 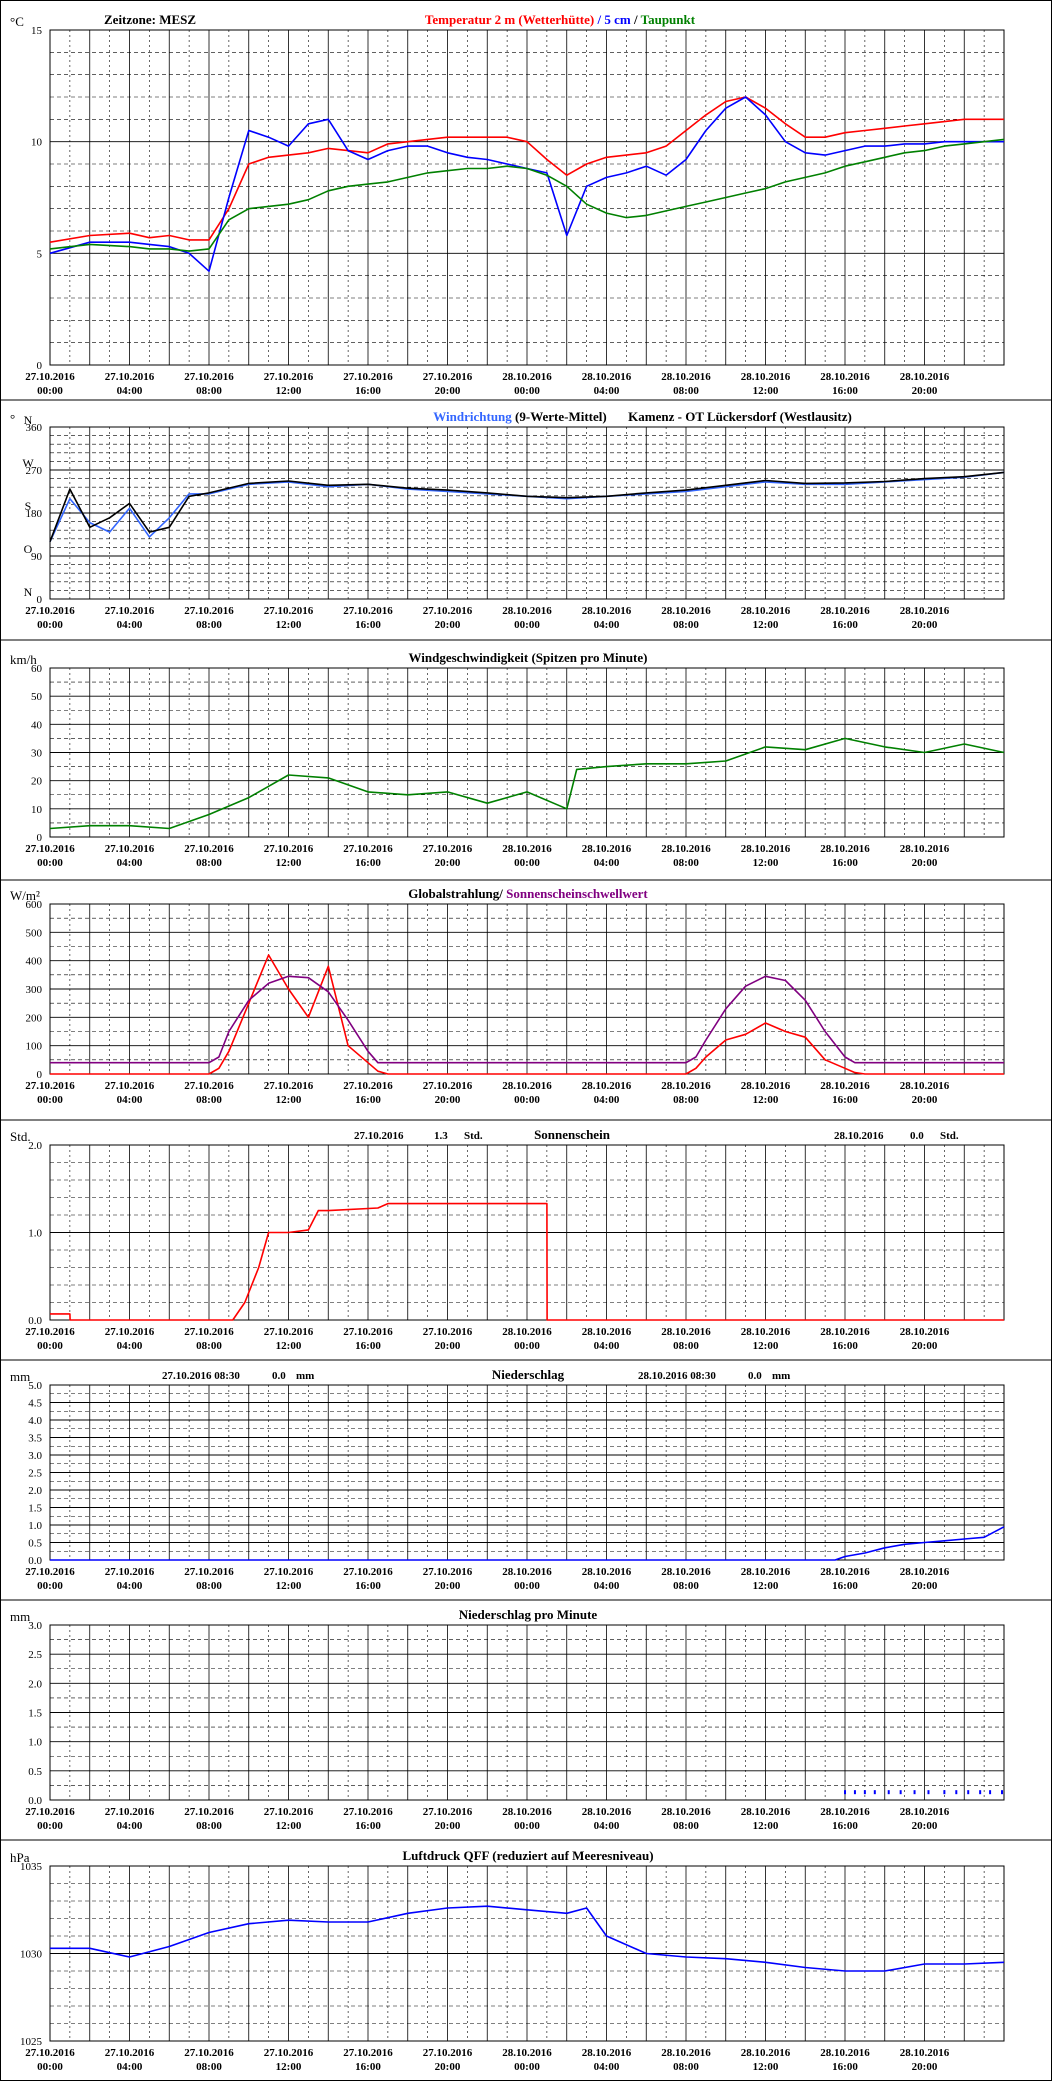 What do you see at coordinates (37, 782) in the screenshot?
I see `y-tick-label: 20` at bounding box center [37, 782].